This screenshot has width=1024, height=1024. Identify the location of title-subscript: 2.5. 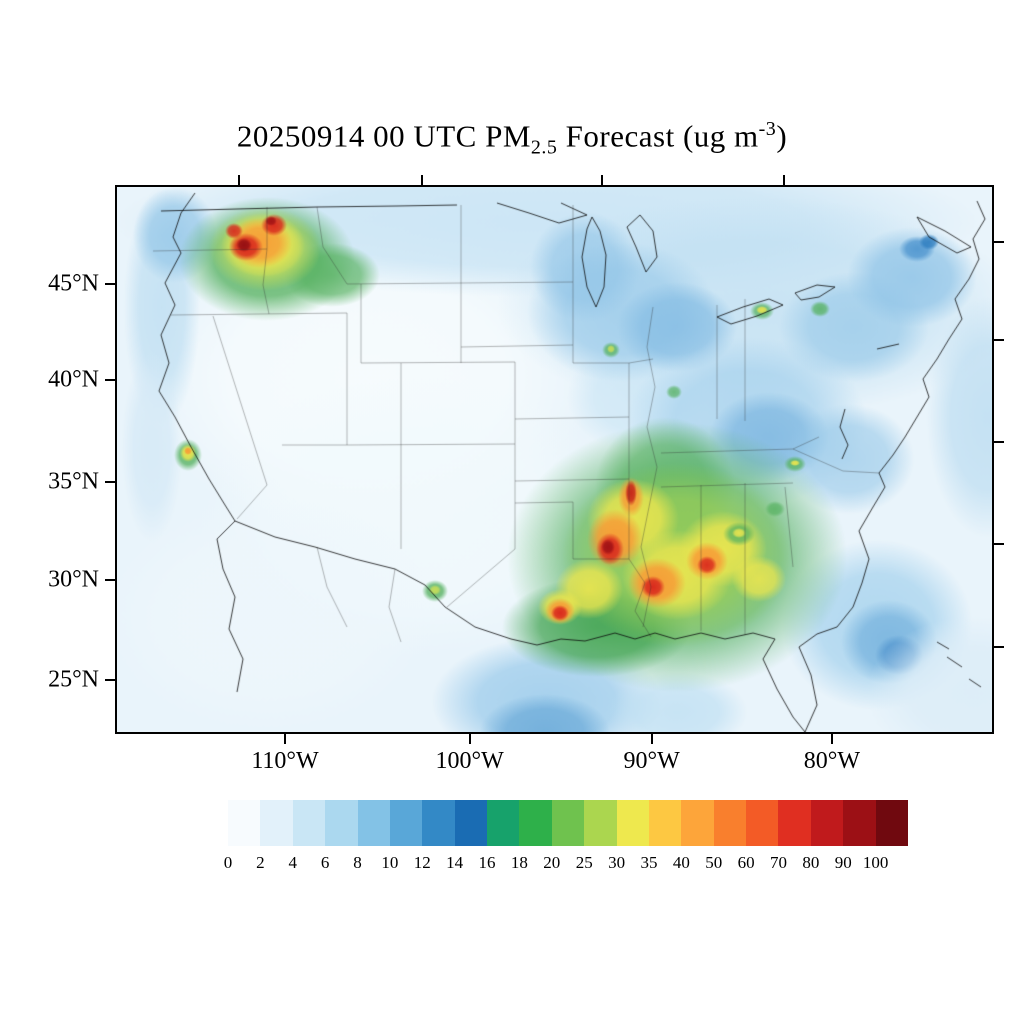
(544, 147).